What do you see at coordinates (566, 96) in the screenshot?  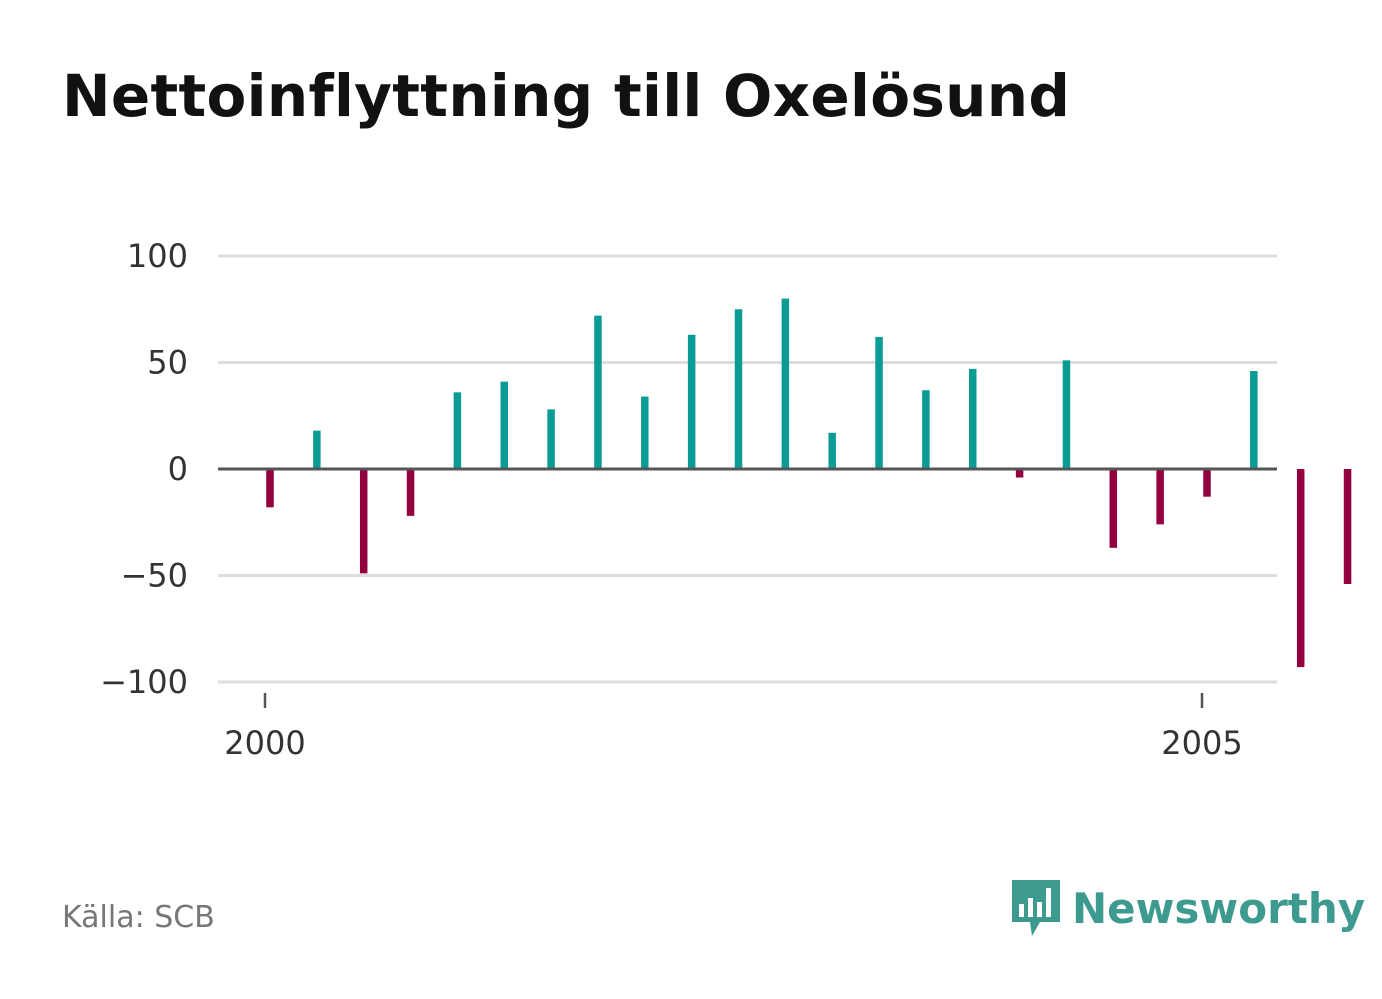 I see `chart-title: Nettoinflyttning till Oxelösund` at bounding box center [566, 96].